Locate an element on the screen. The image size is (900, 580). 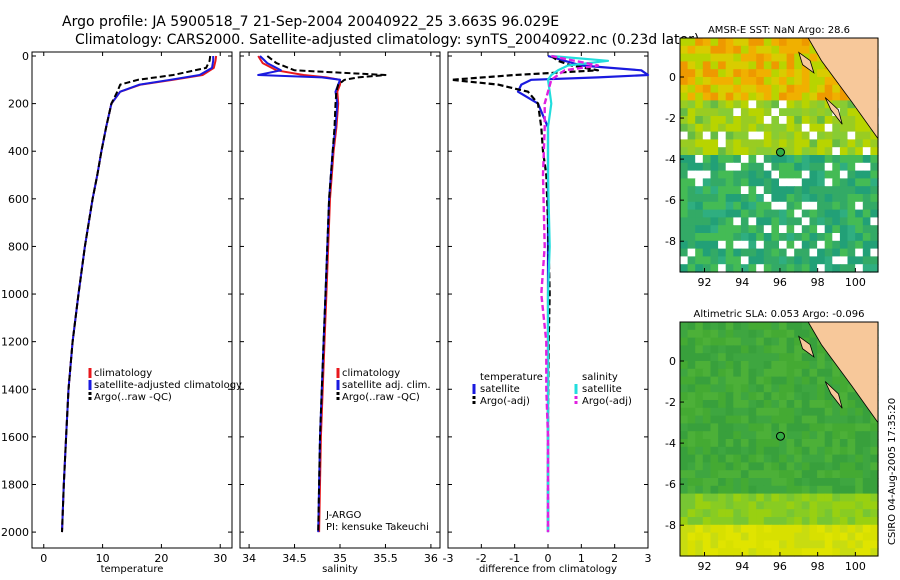
map-y-tick-label: 0 is located at coordinates (672, 77).